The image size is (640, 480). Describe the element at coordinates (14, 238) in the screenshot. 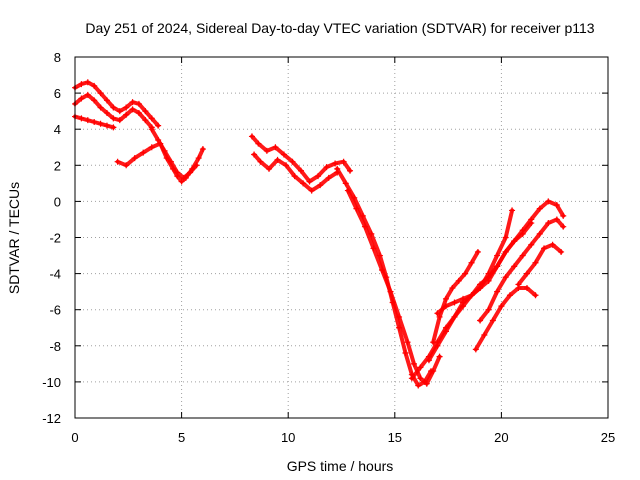

I see `y-axis-label: SDTVAR / TECUs` at that location.